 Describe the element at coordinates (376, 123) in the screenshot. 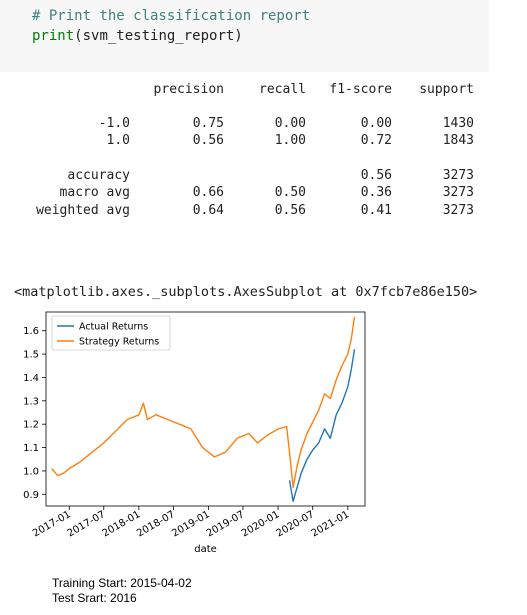

I see `report-cell-f1: 0.00` at that location.